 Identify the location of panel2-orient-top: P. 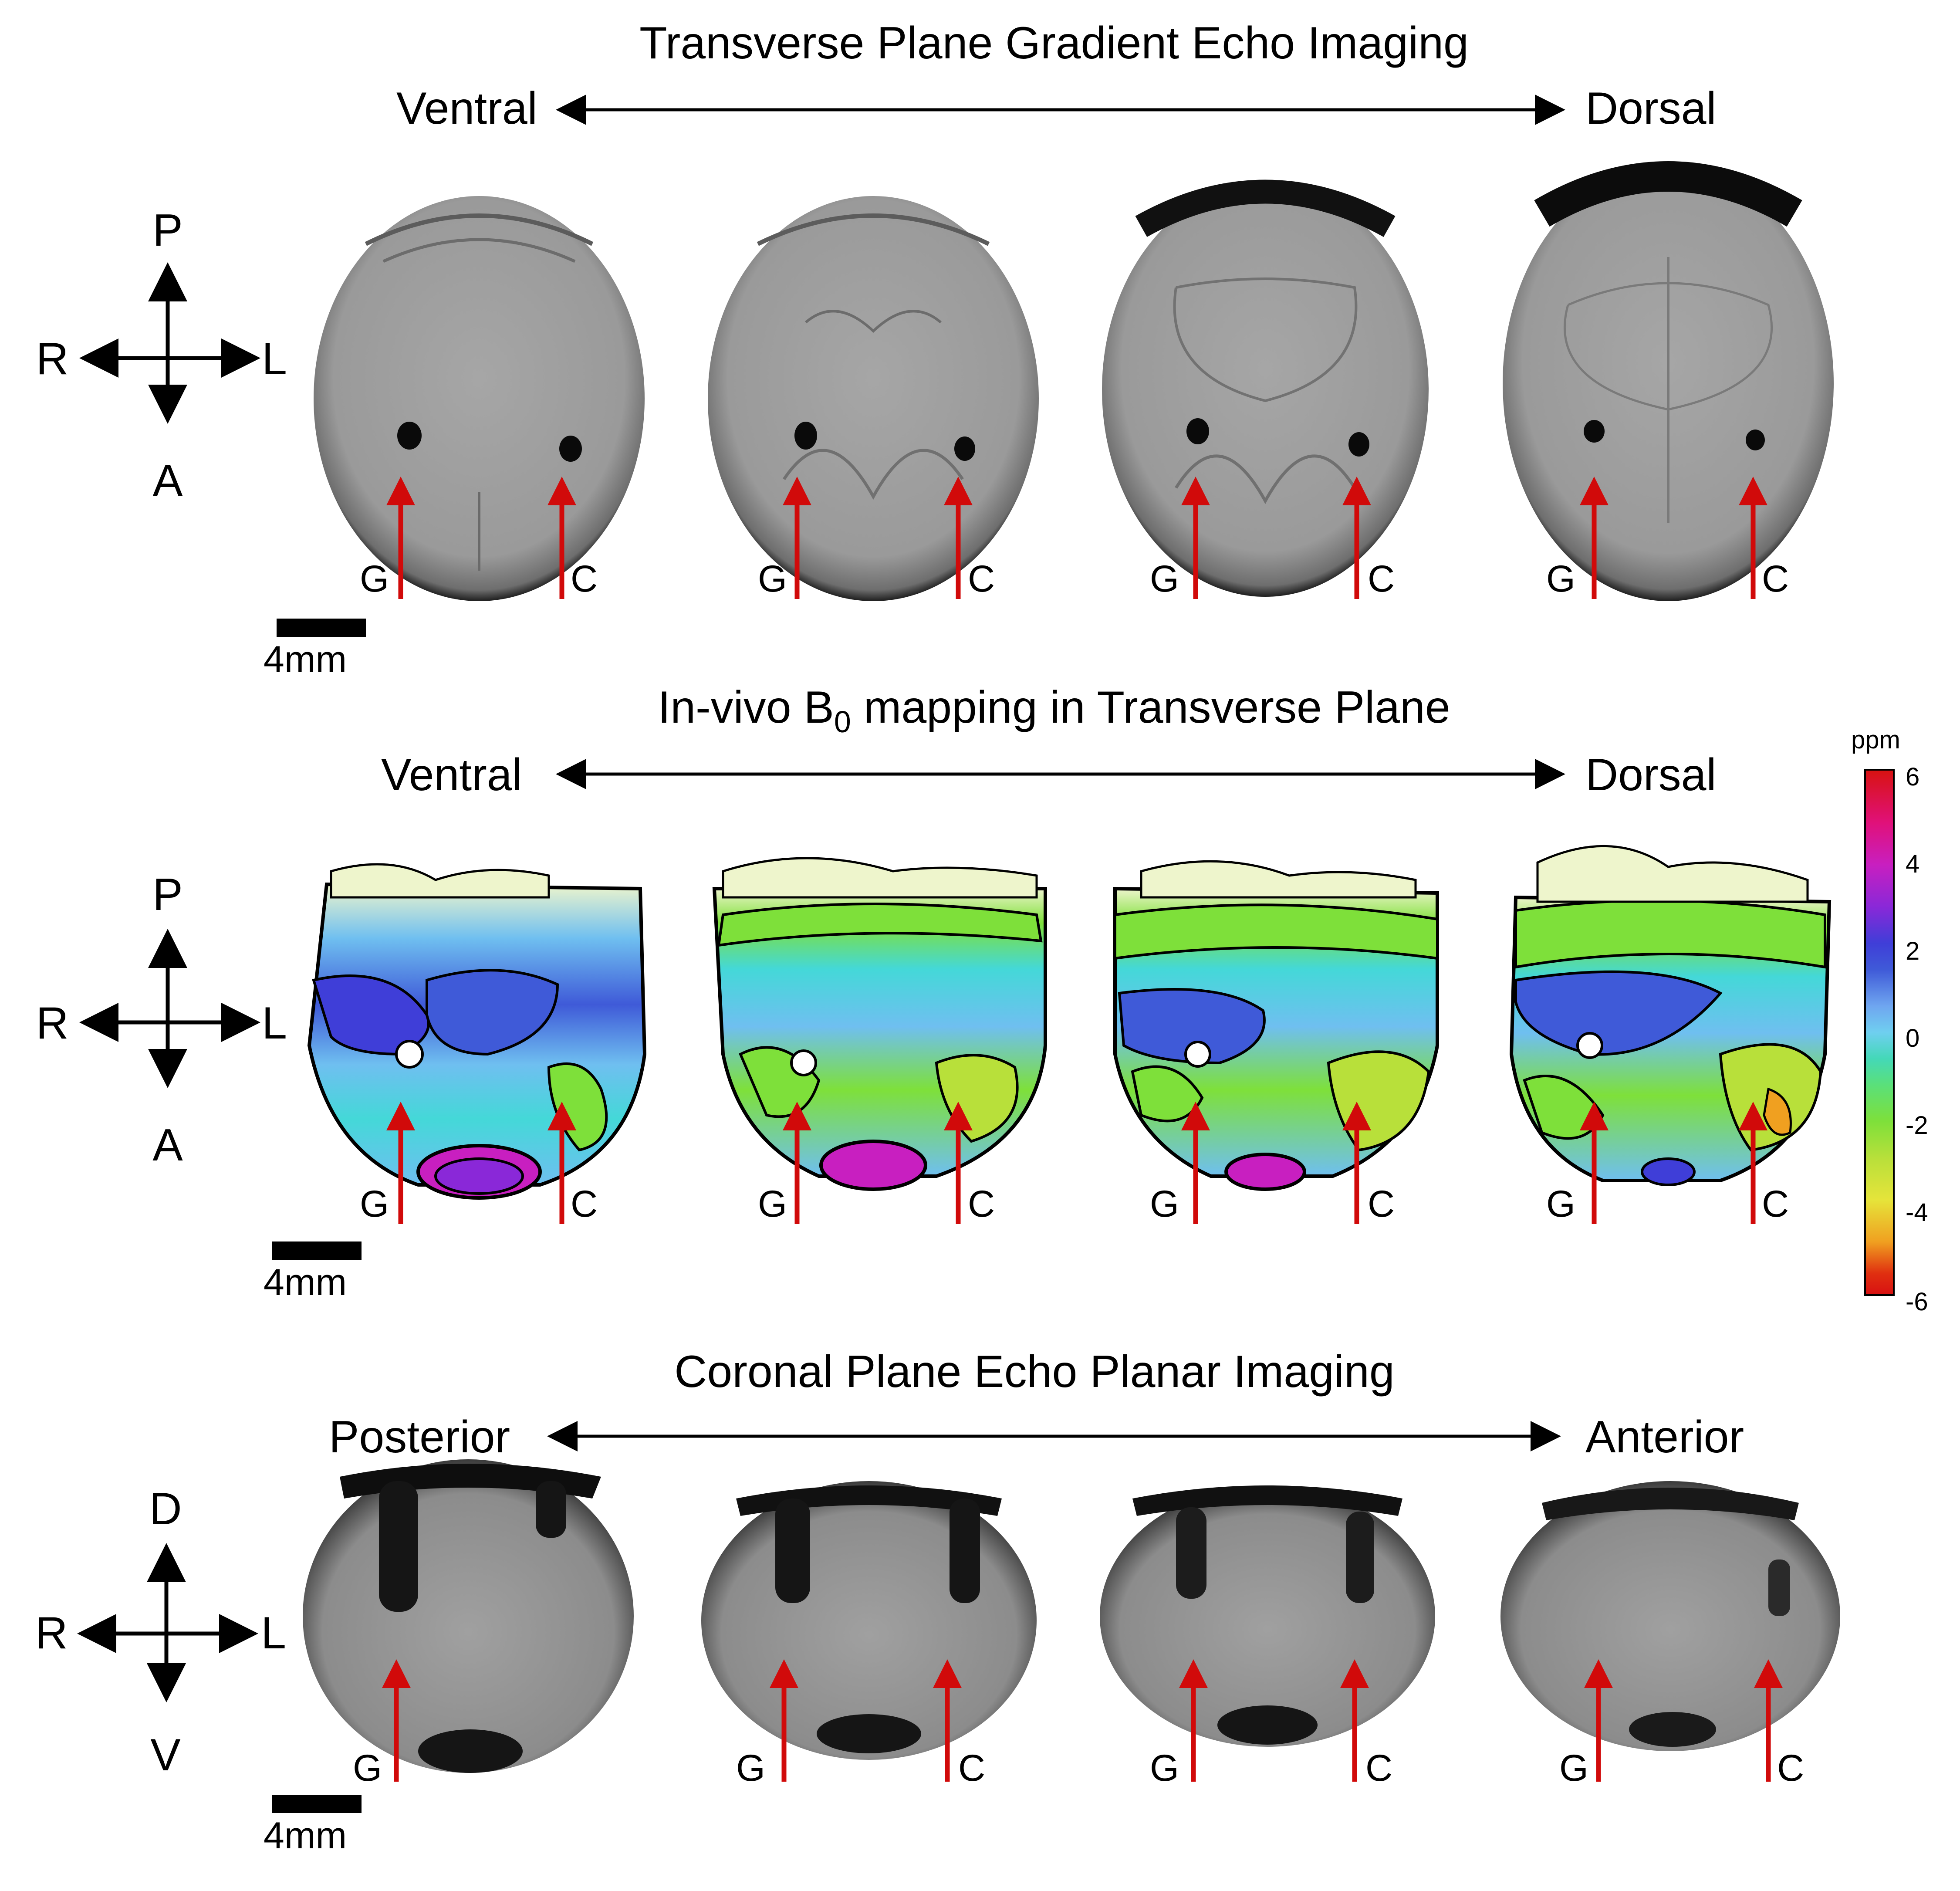
(167, 894).